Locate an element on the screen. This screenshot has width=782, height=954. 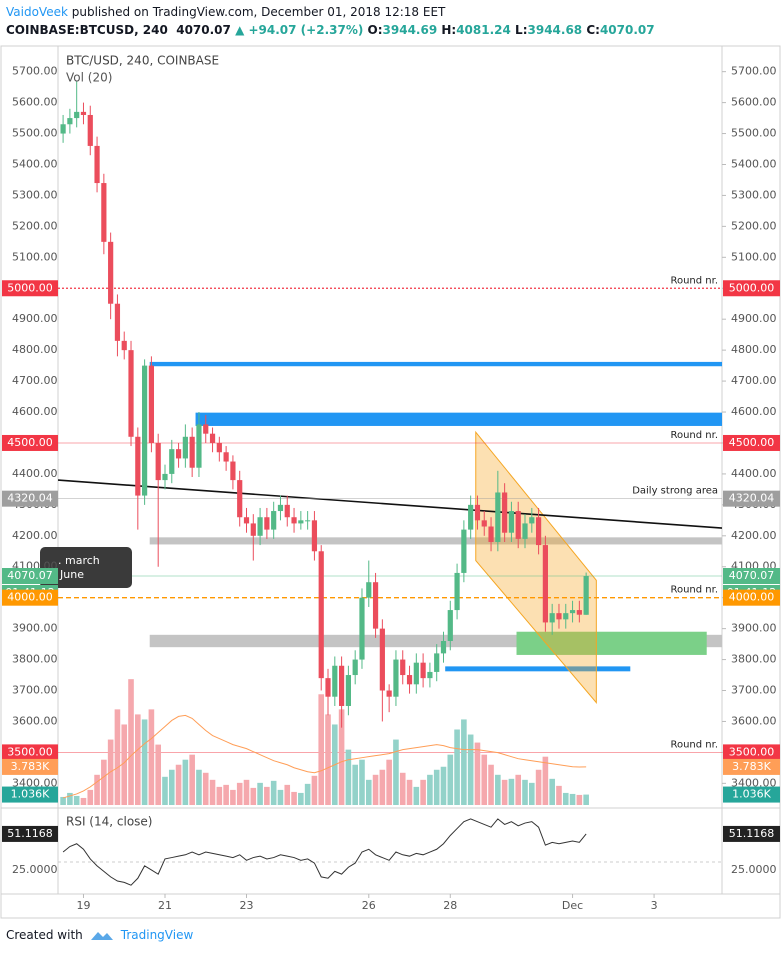
ohlc-h: 4081.24 is located at coordinates (483, 30).